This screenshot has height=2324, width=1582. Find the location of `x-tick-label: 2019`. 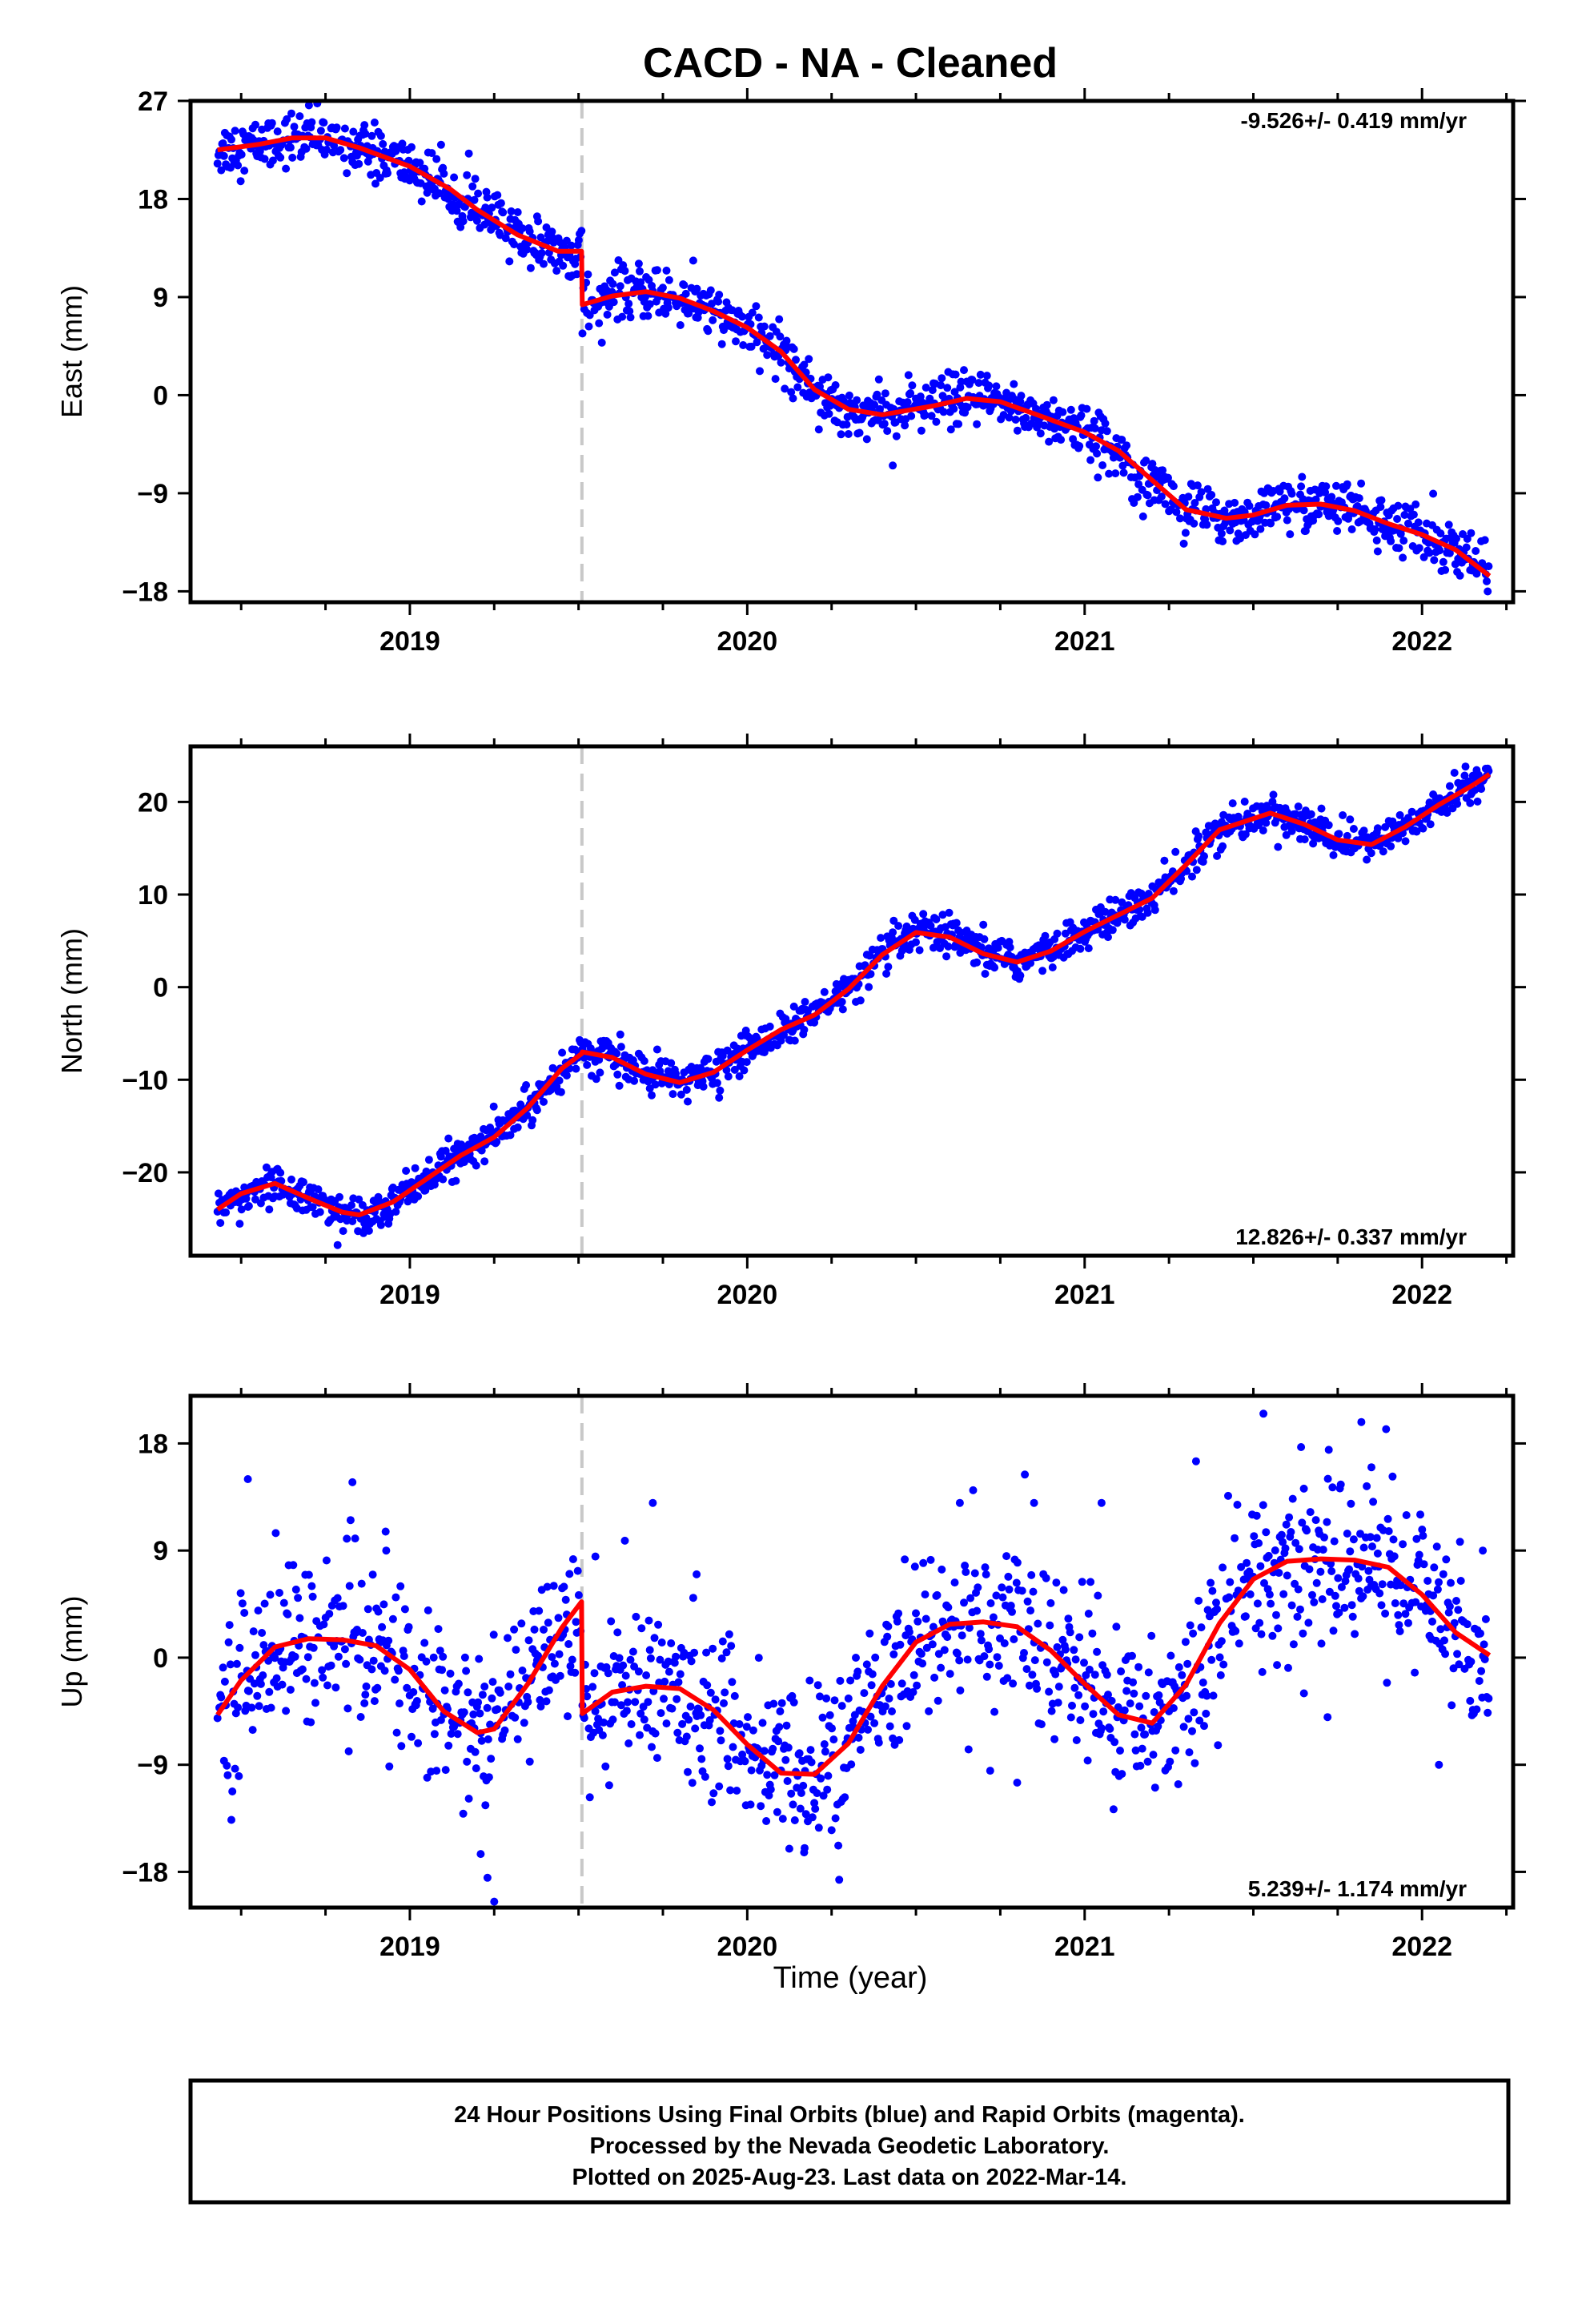

x-tick-label: 2019 is located at coordinates (410, 641).